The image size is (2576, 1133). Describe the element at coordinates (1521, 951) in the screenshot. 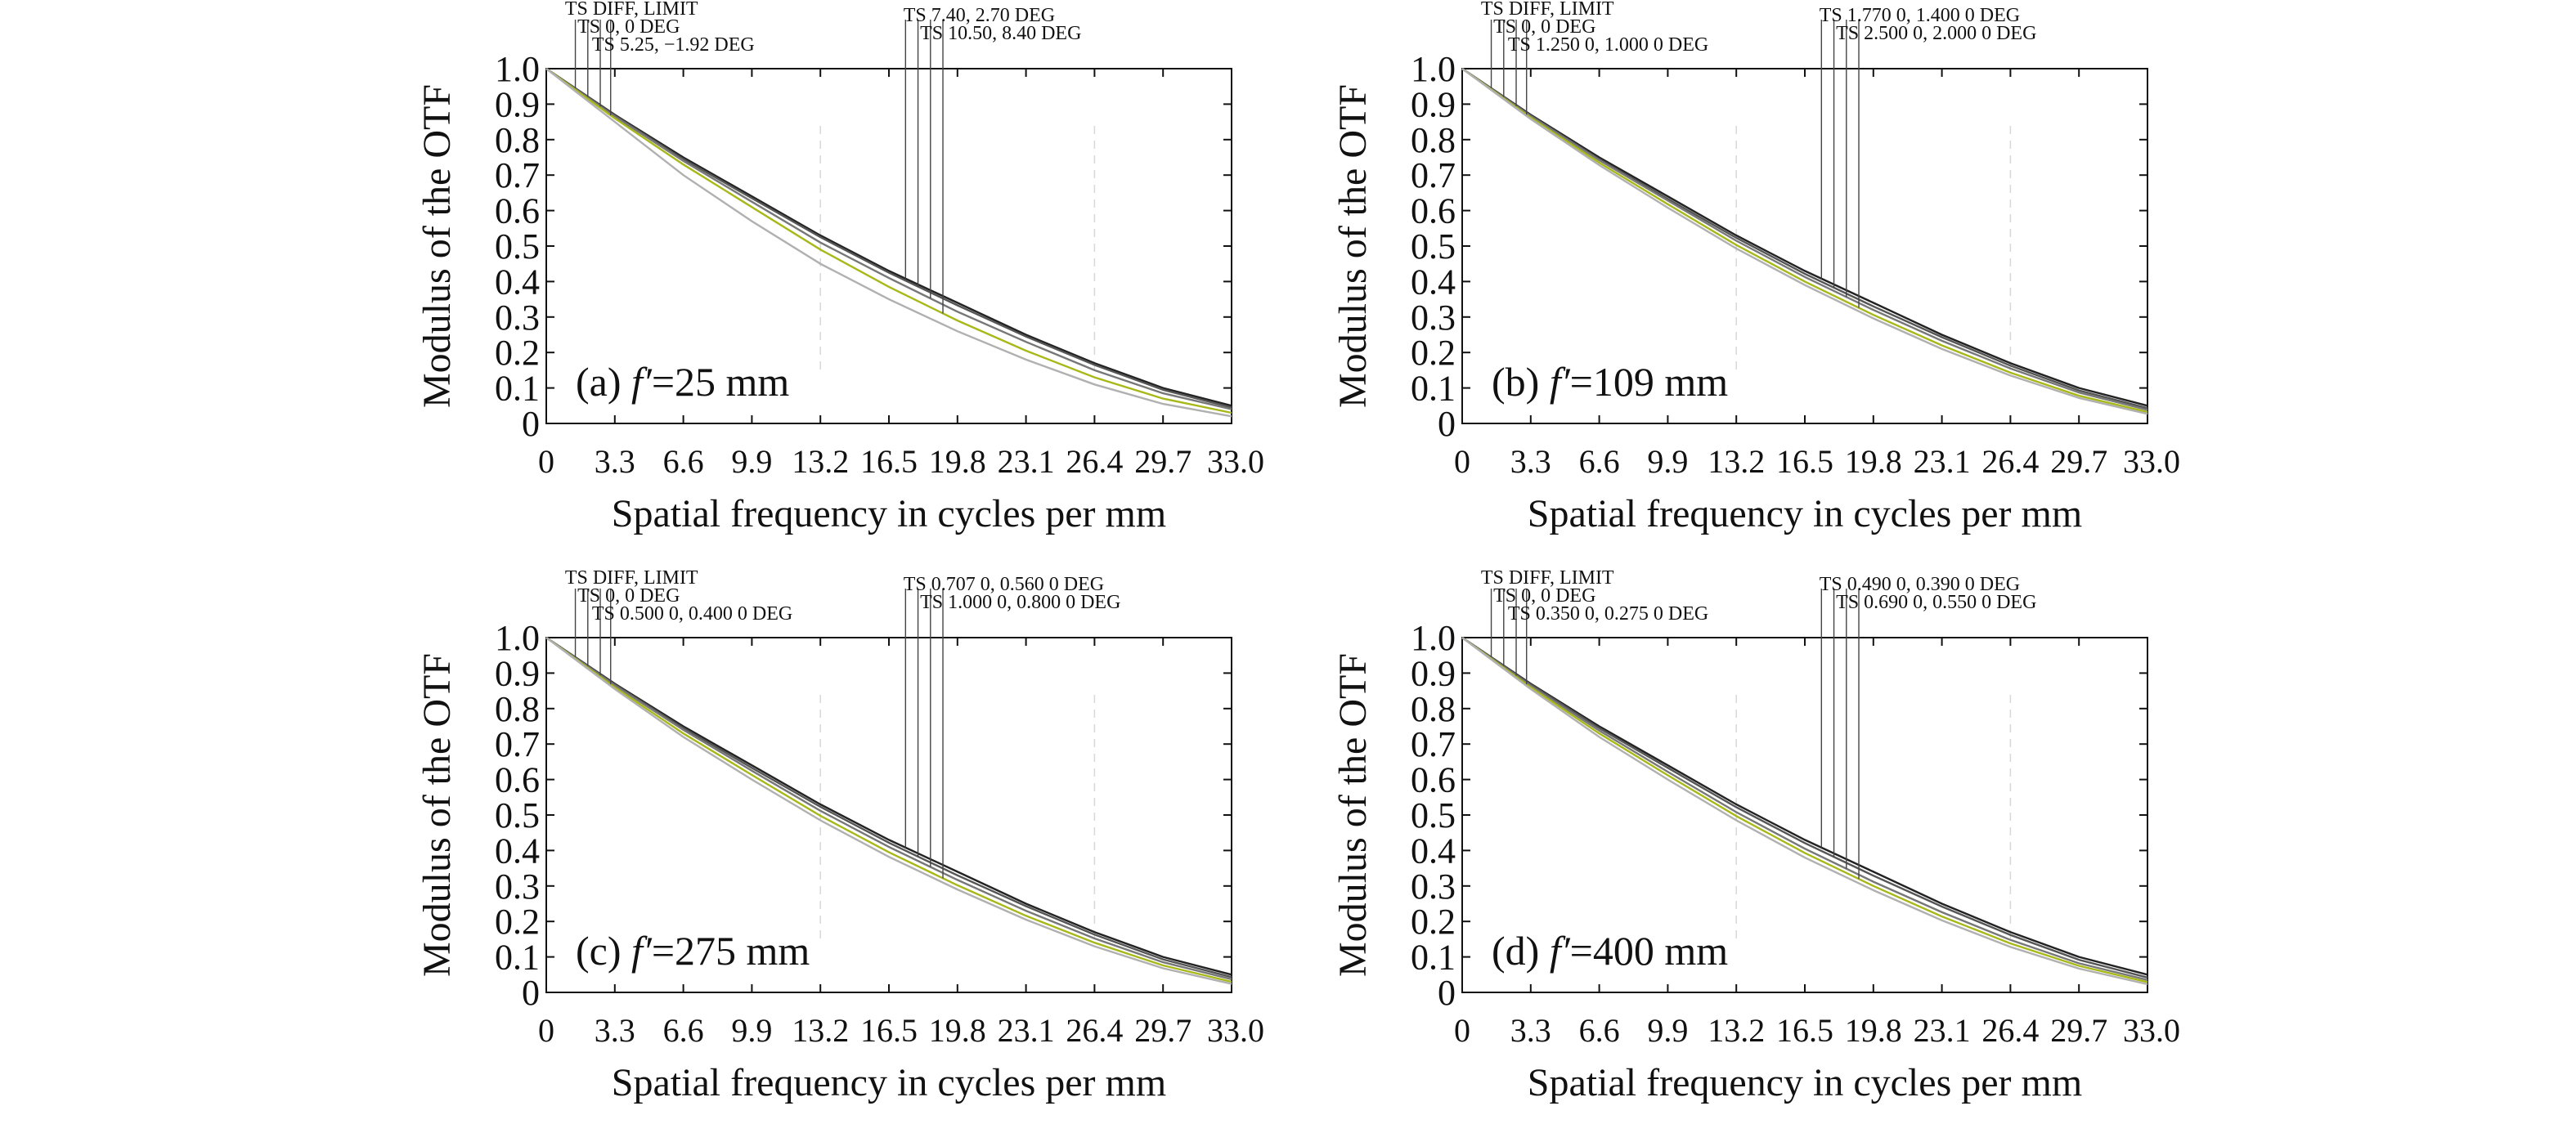

I see `panel-label: (d)` at that location.